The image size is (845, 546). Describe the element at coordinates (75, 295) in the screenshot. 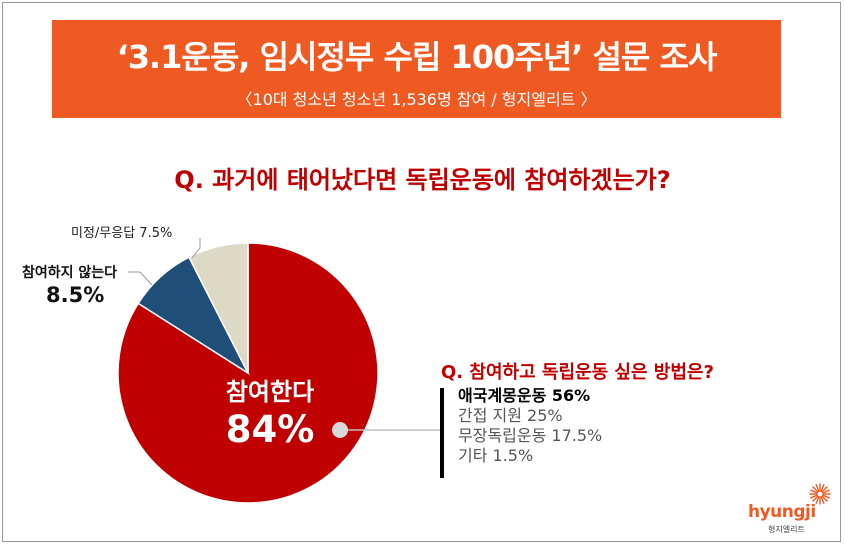

I see `value-no: 8.5%` at that location.